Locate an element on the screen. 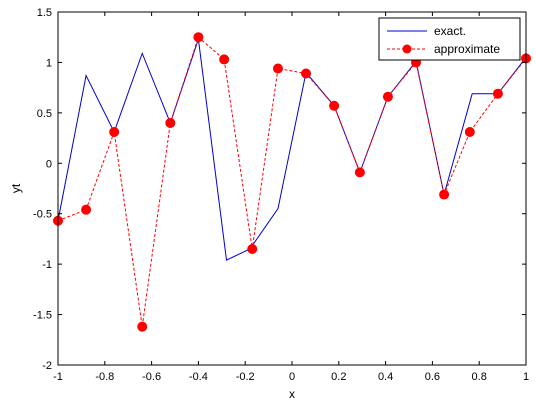 This screenshot has height=407, width=536. y-tick-label: 0 is located at coordinates (49, 164).